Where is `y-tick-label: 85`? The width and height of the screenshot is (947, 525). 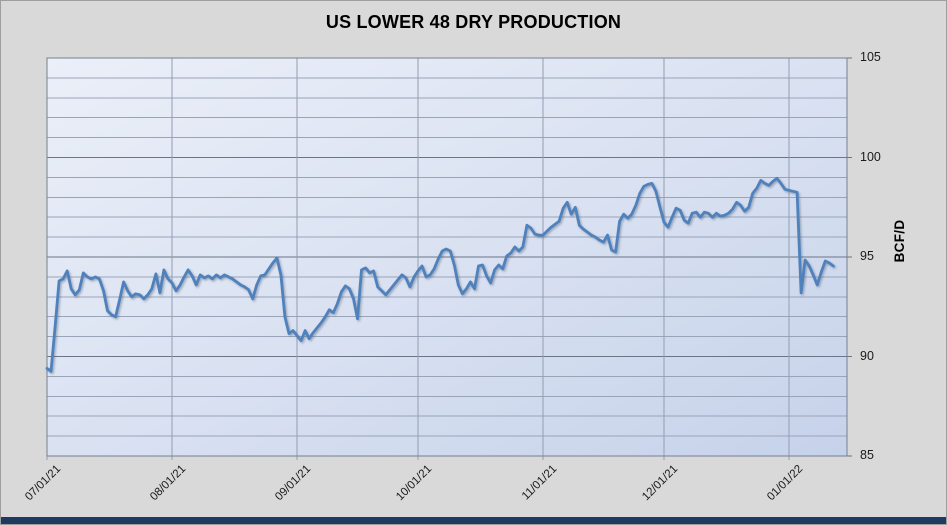
y-tick-label: 85 is located at coordinates (867, 455).